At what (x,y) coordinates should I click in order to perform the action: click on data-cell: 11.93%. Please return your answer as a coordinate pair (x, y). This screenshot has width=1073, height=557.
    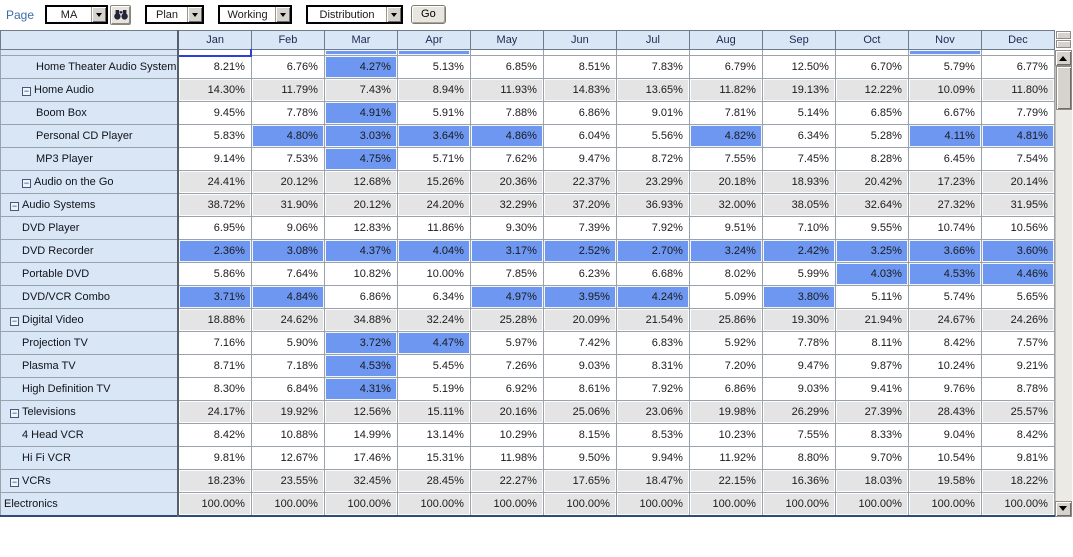
    Looking at the image, I should click on (506, 90).